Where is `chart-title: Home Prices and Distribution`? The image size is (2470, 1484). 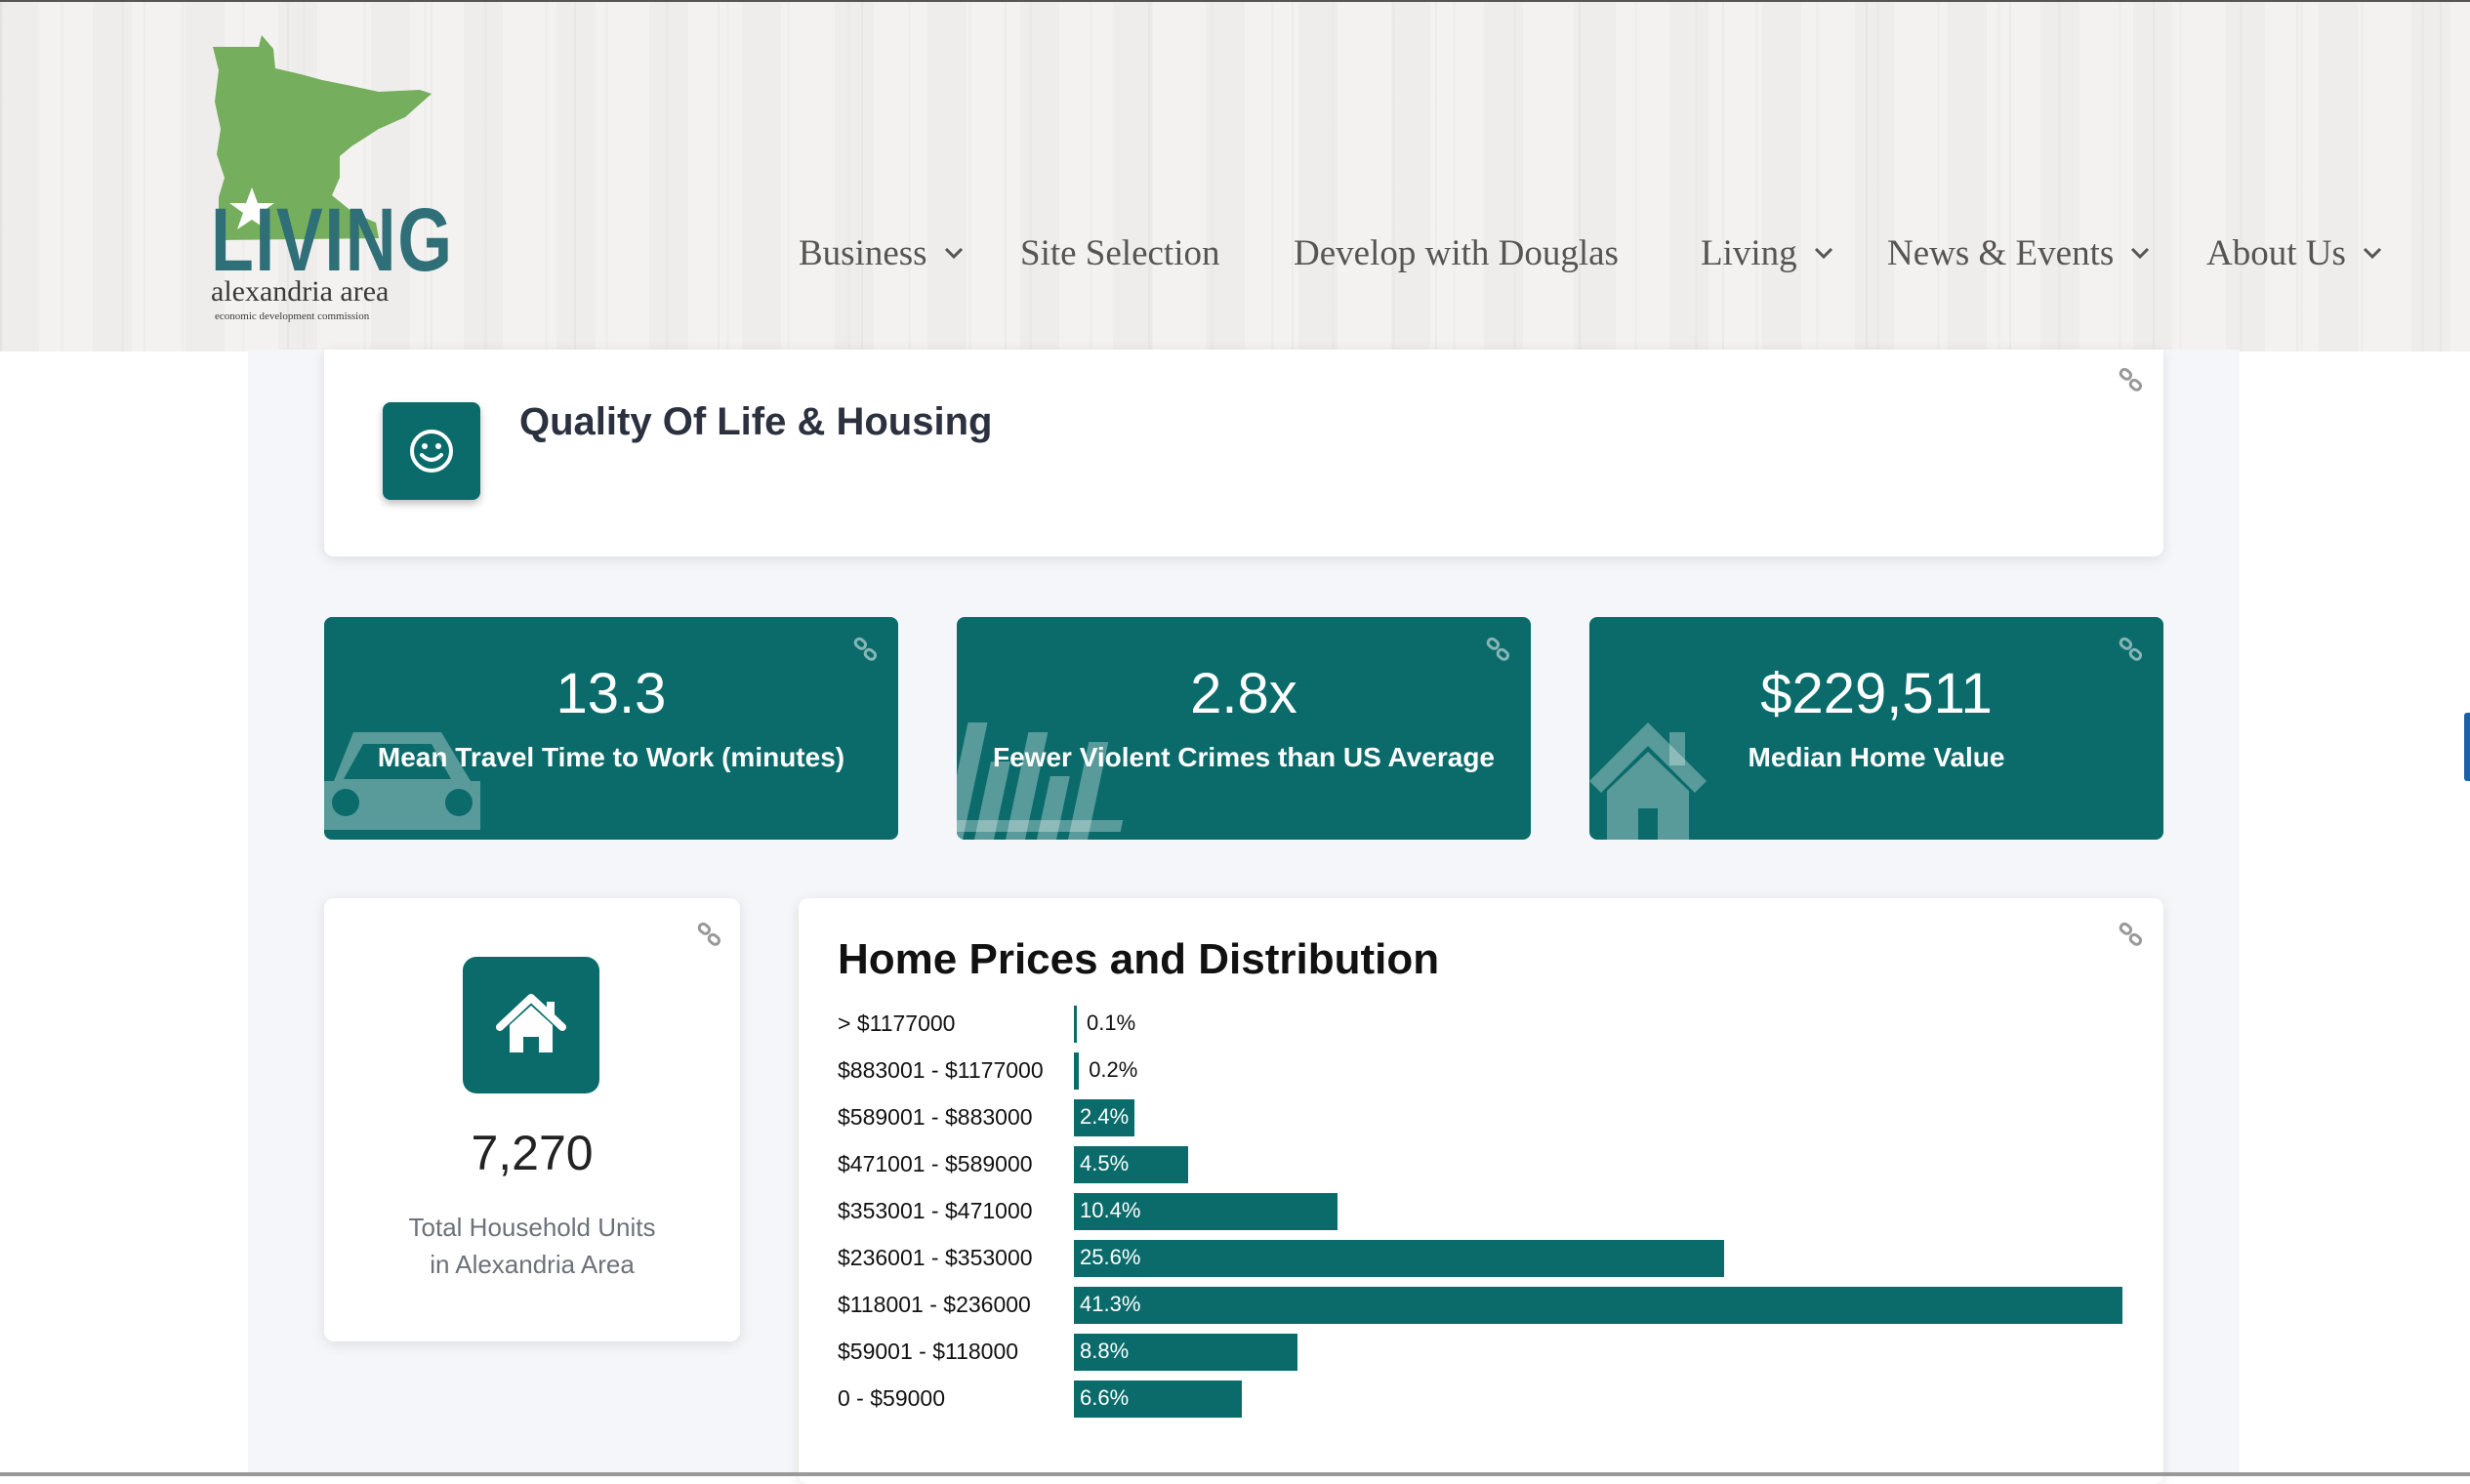 chart-title: Home Prices and Distribution is located at coordinates (1139, 959).